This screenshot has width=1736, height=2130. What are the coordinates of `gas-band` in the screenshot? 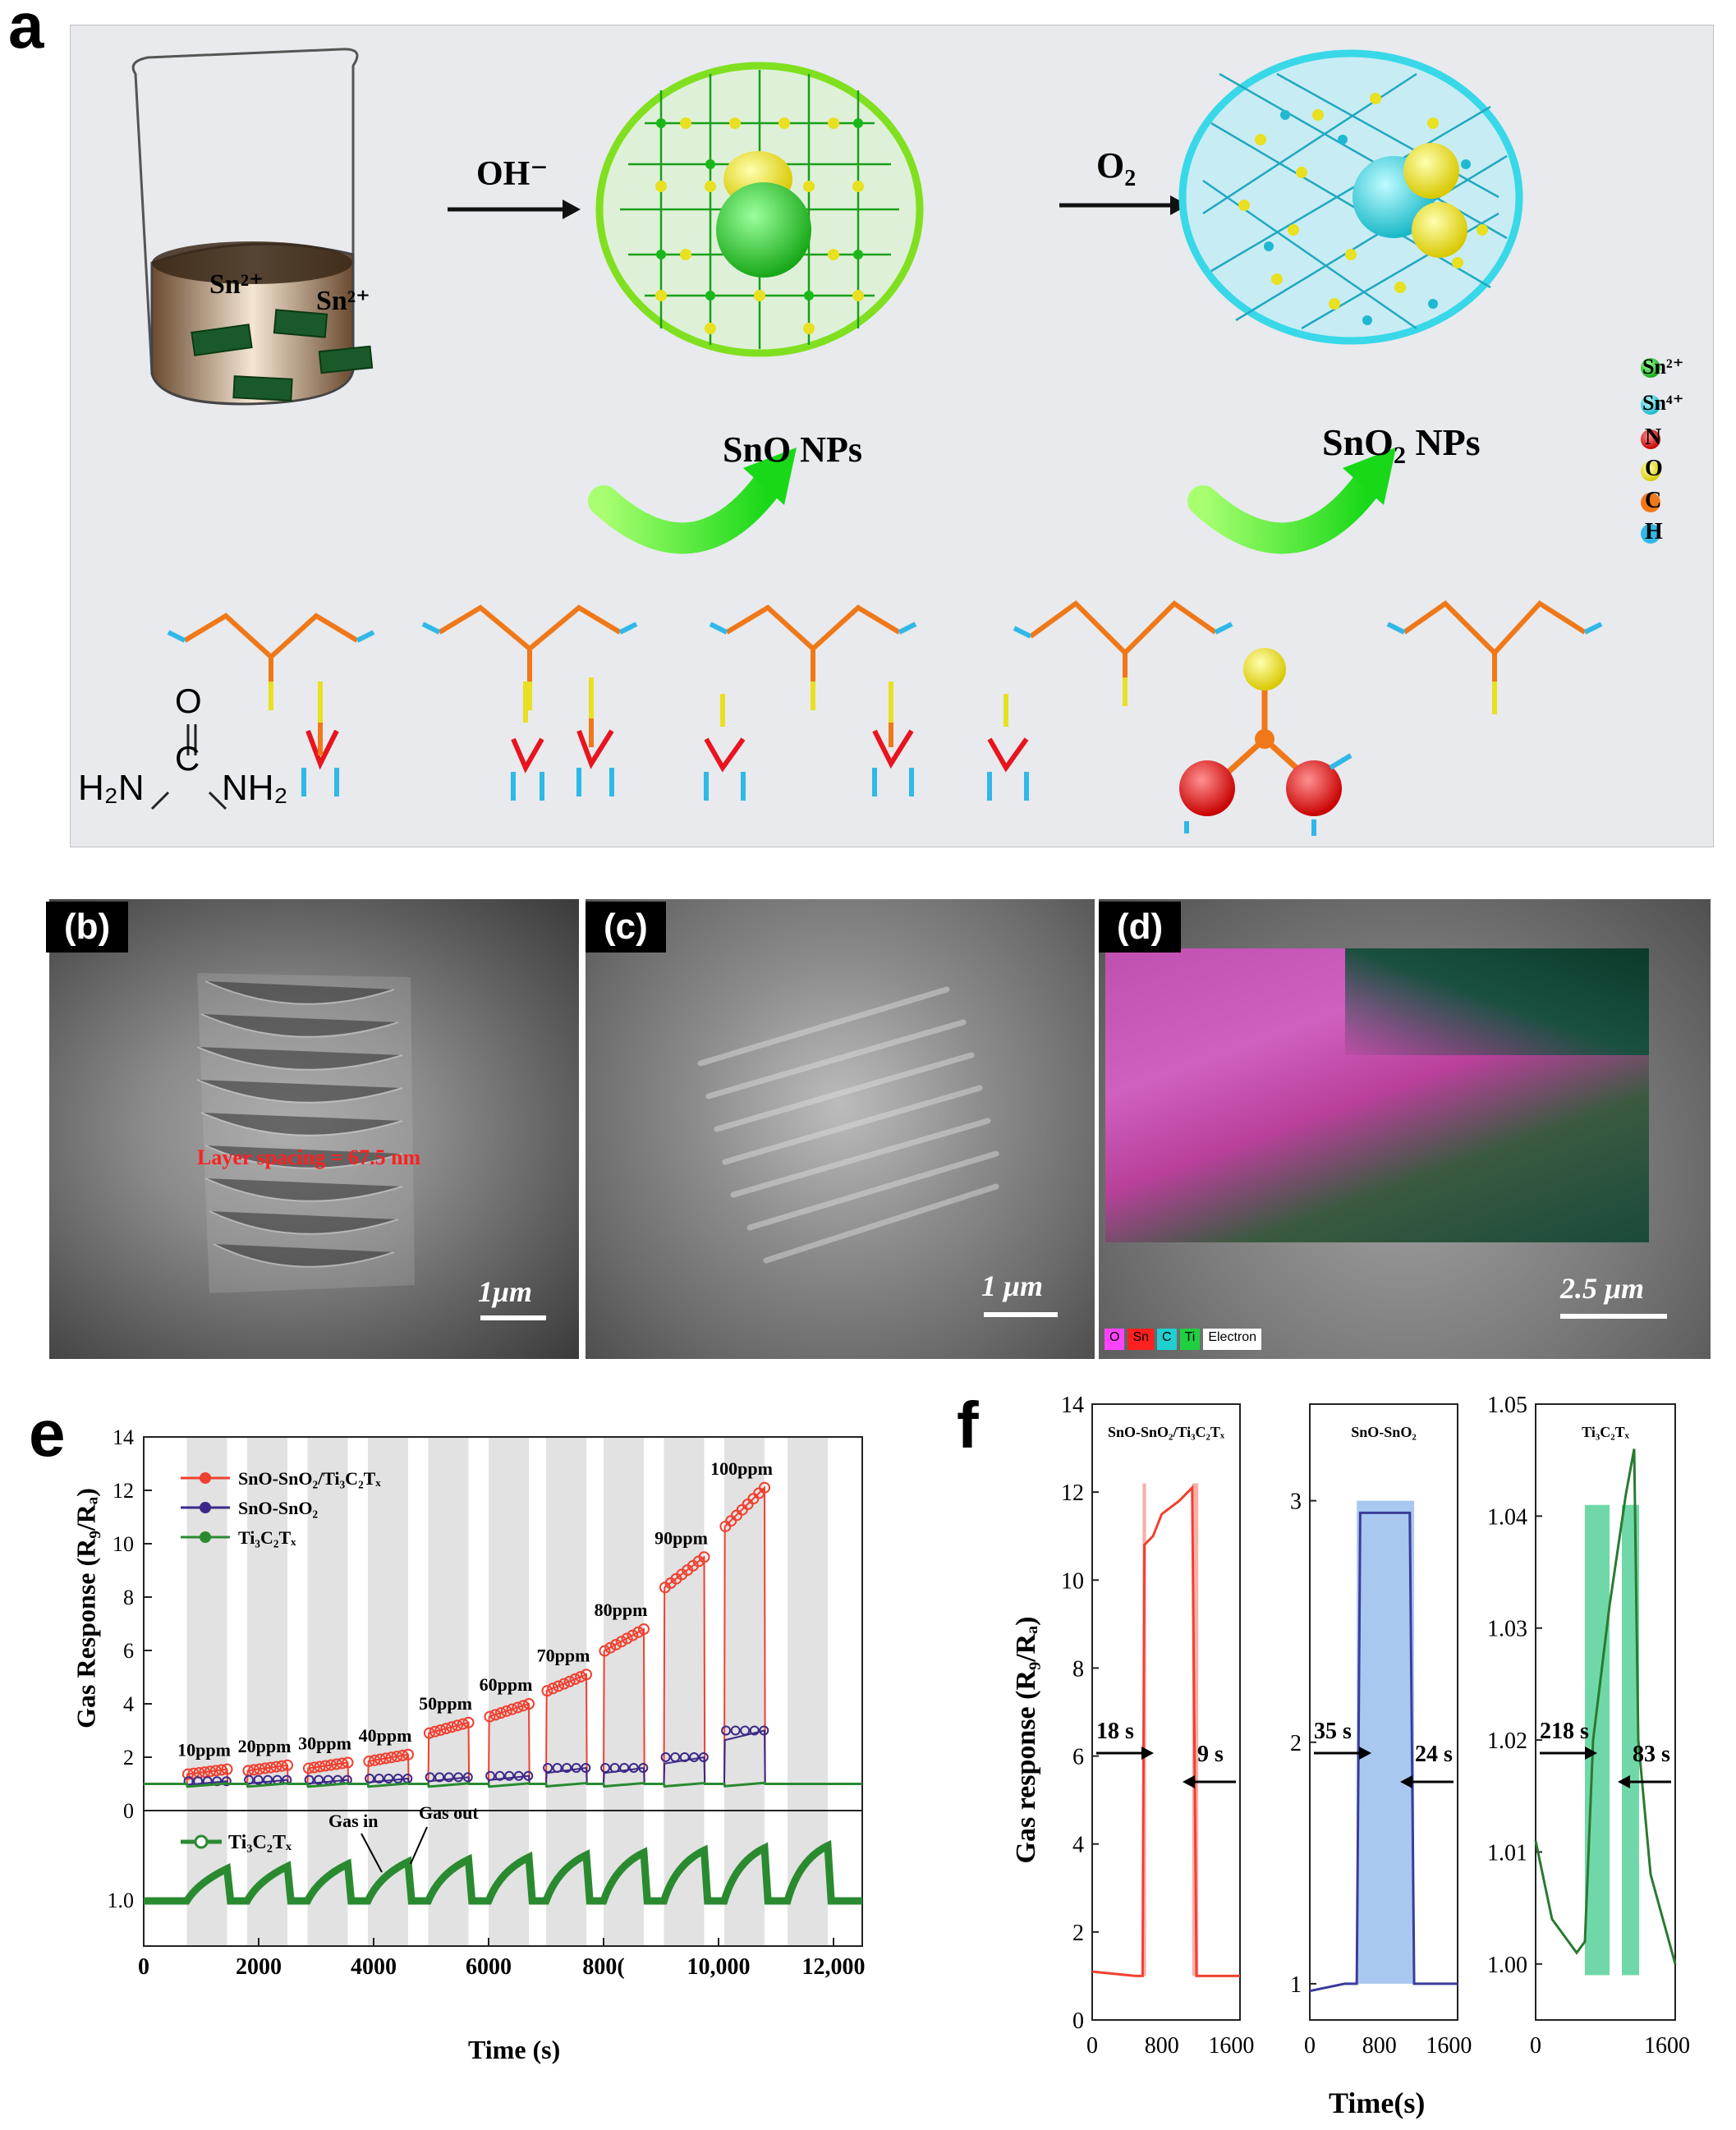 It's located at (1386, 1742).